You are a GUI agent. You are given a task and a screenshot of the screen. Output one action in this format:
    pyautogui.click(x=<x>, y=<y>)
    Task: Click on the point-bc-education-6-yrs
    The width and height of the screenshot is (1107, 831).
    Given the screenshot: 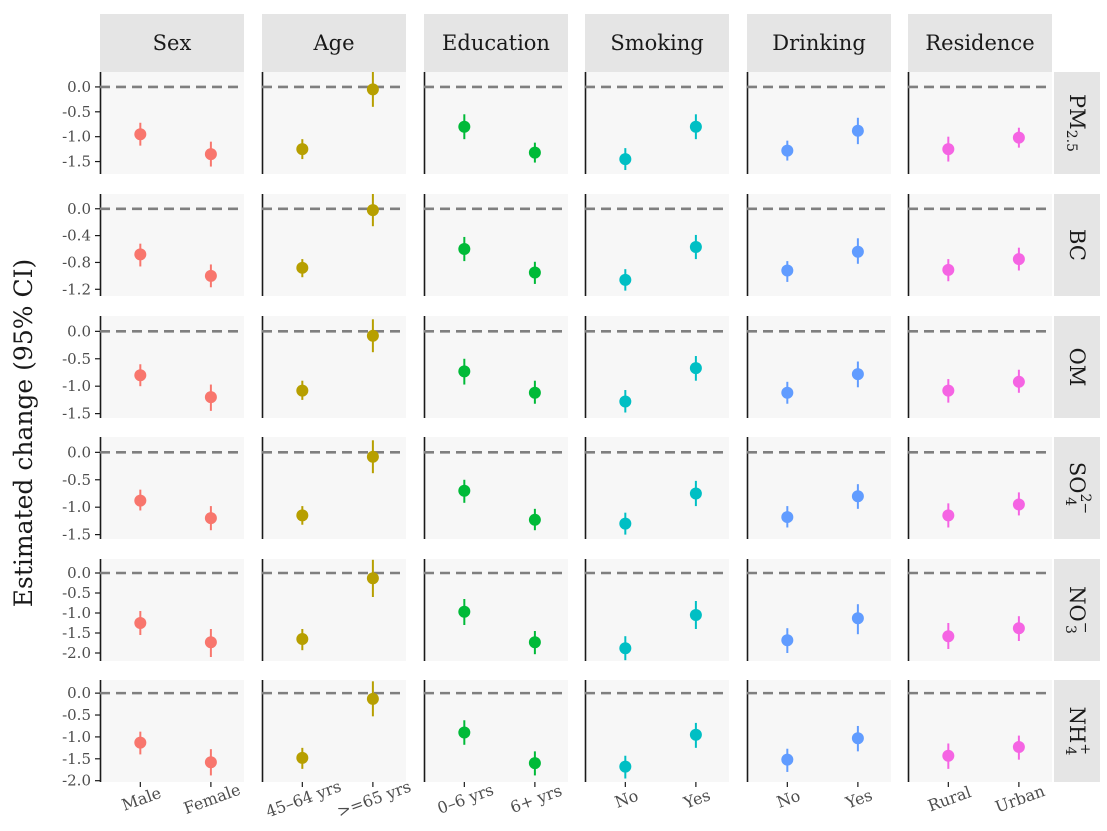 What is the action you would take?
    pyautogui.click(x=534, y=272)
    